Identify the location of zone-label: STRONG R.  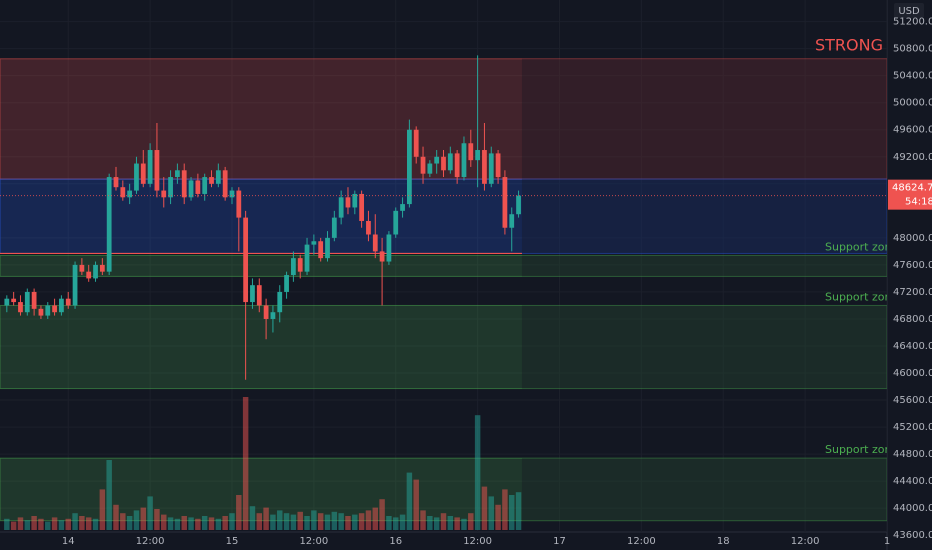
(857, 44).